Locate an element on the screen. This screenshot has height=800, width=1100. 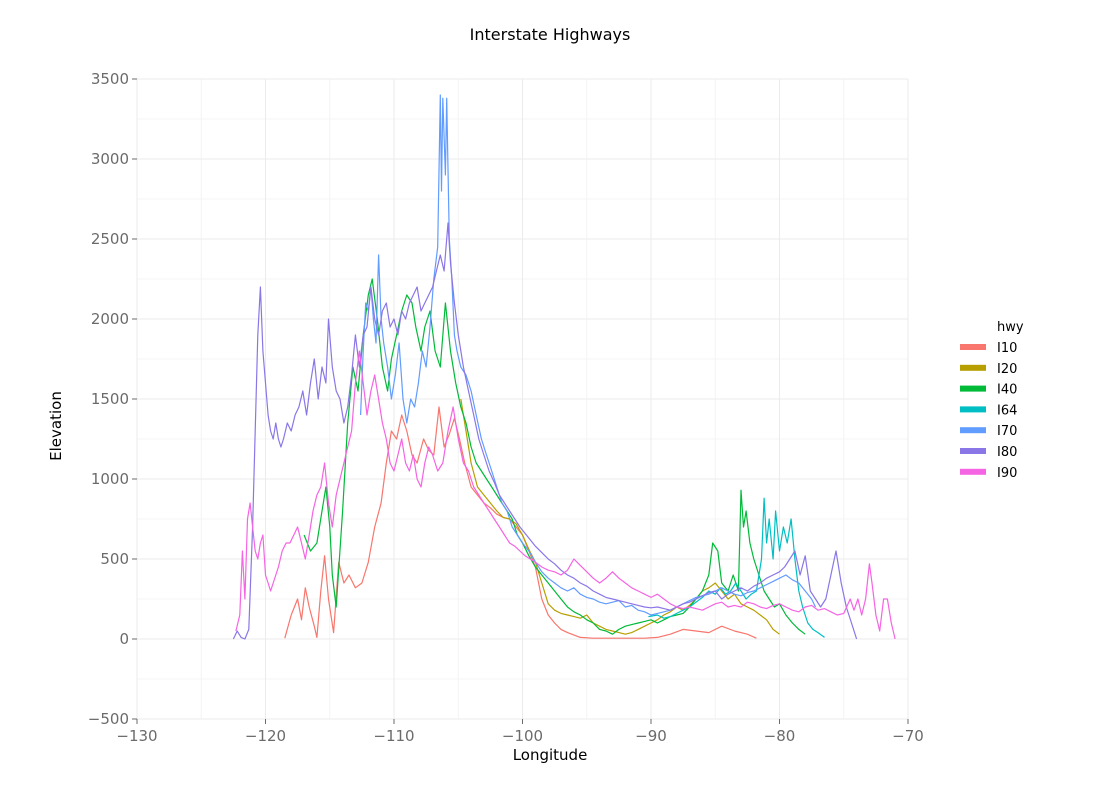
legend-swatch-i40 is located at coordinates (973, 388).